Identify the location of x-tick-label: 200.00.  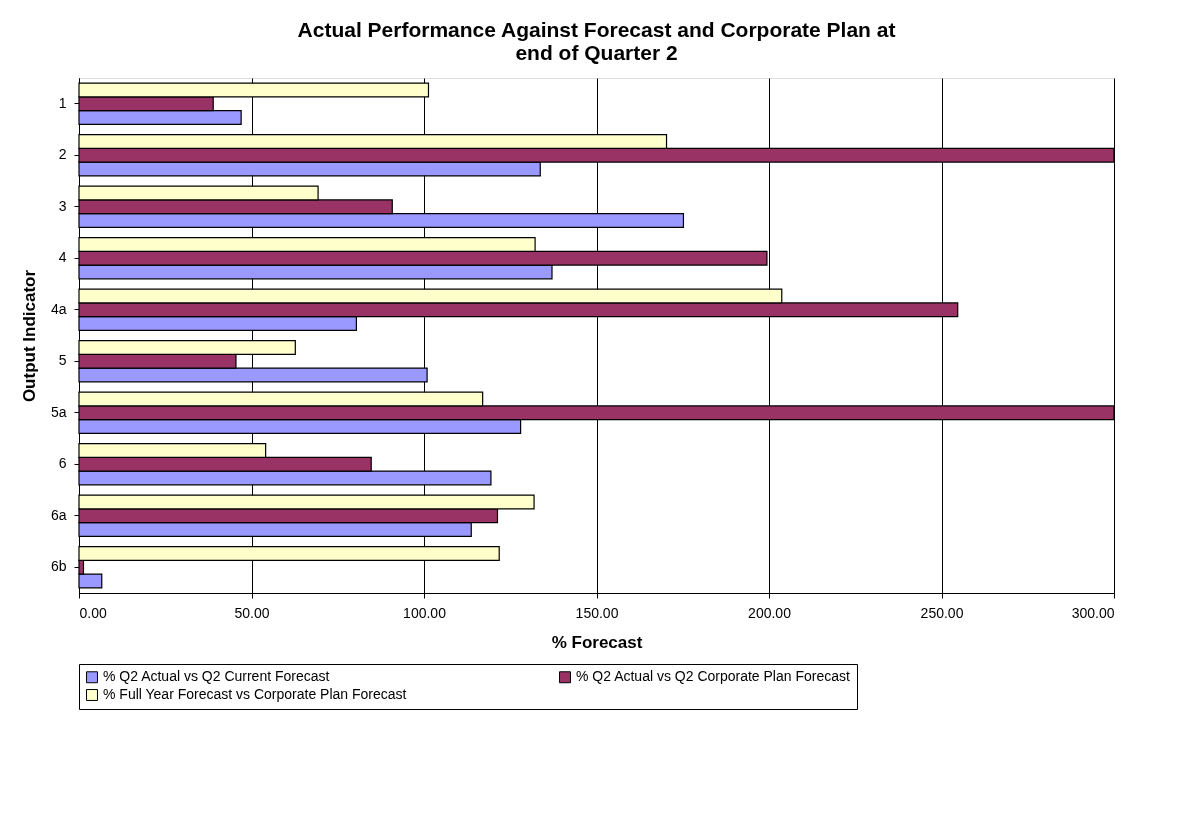
(770, 612).